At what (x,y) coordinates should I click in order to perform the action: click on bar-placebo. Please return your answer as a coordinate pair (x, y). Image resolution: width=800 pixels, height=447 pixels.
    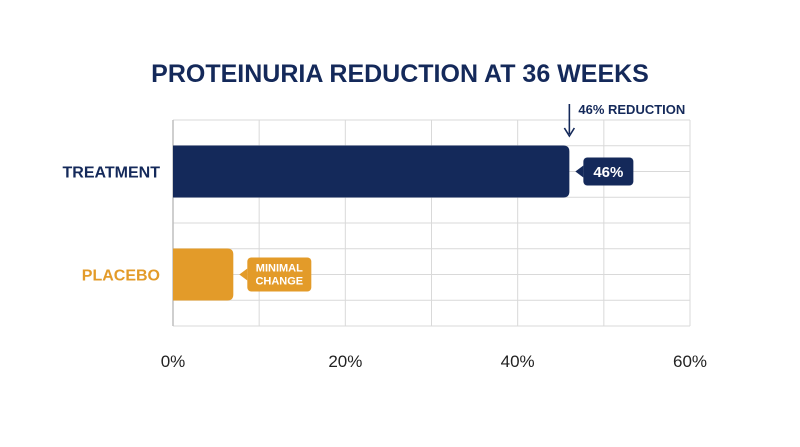
    Looking at the image, I should click on (203, 274).